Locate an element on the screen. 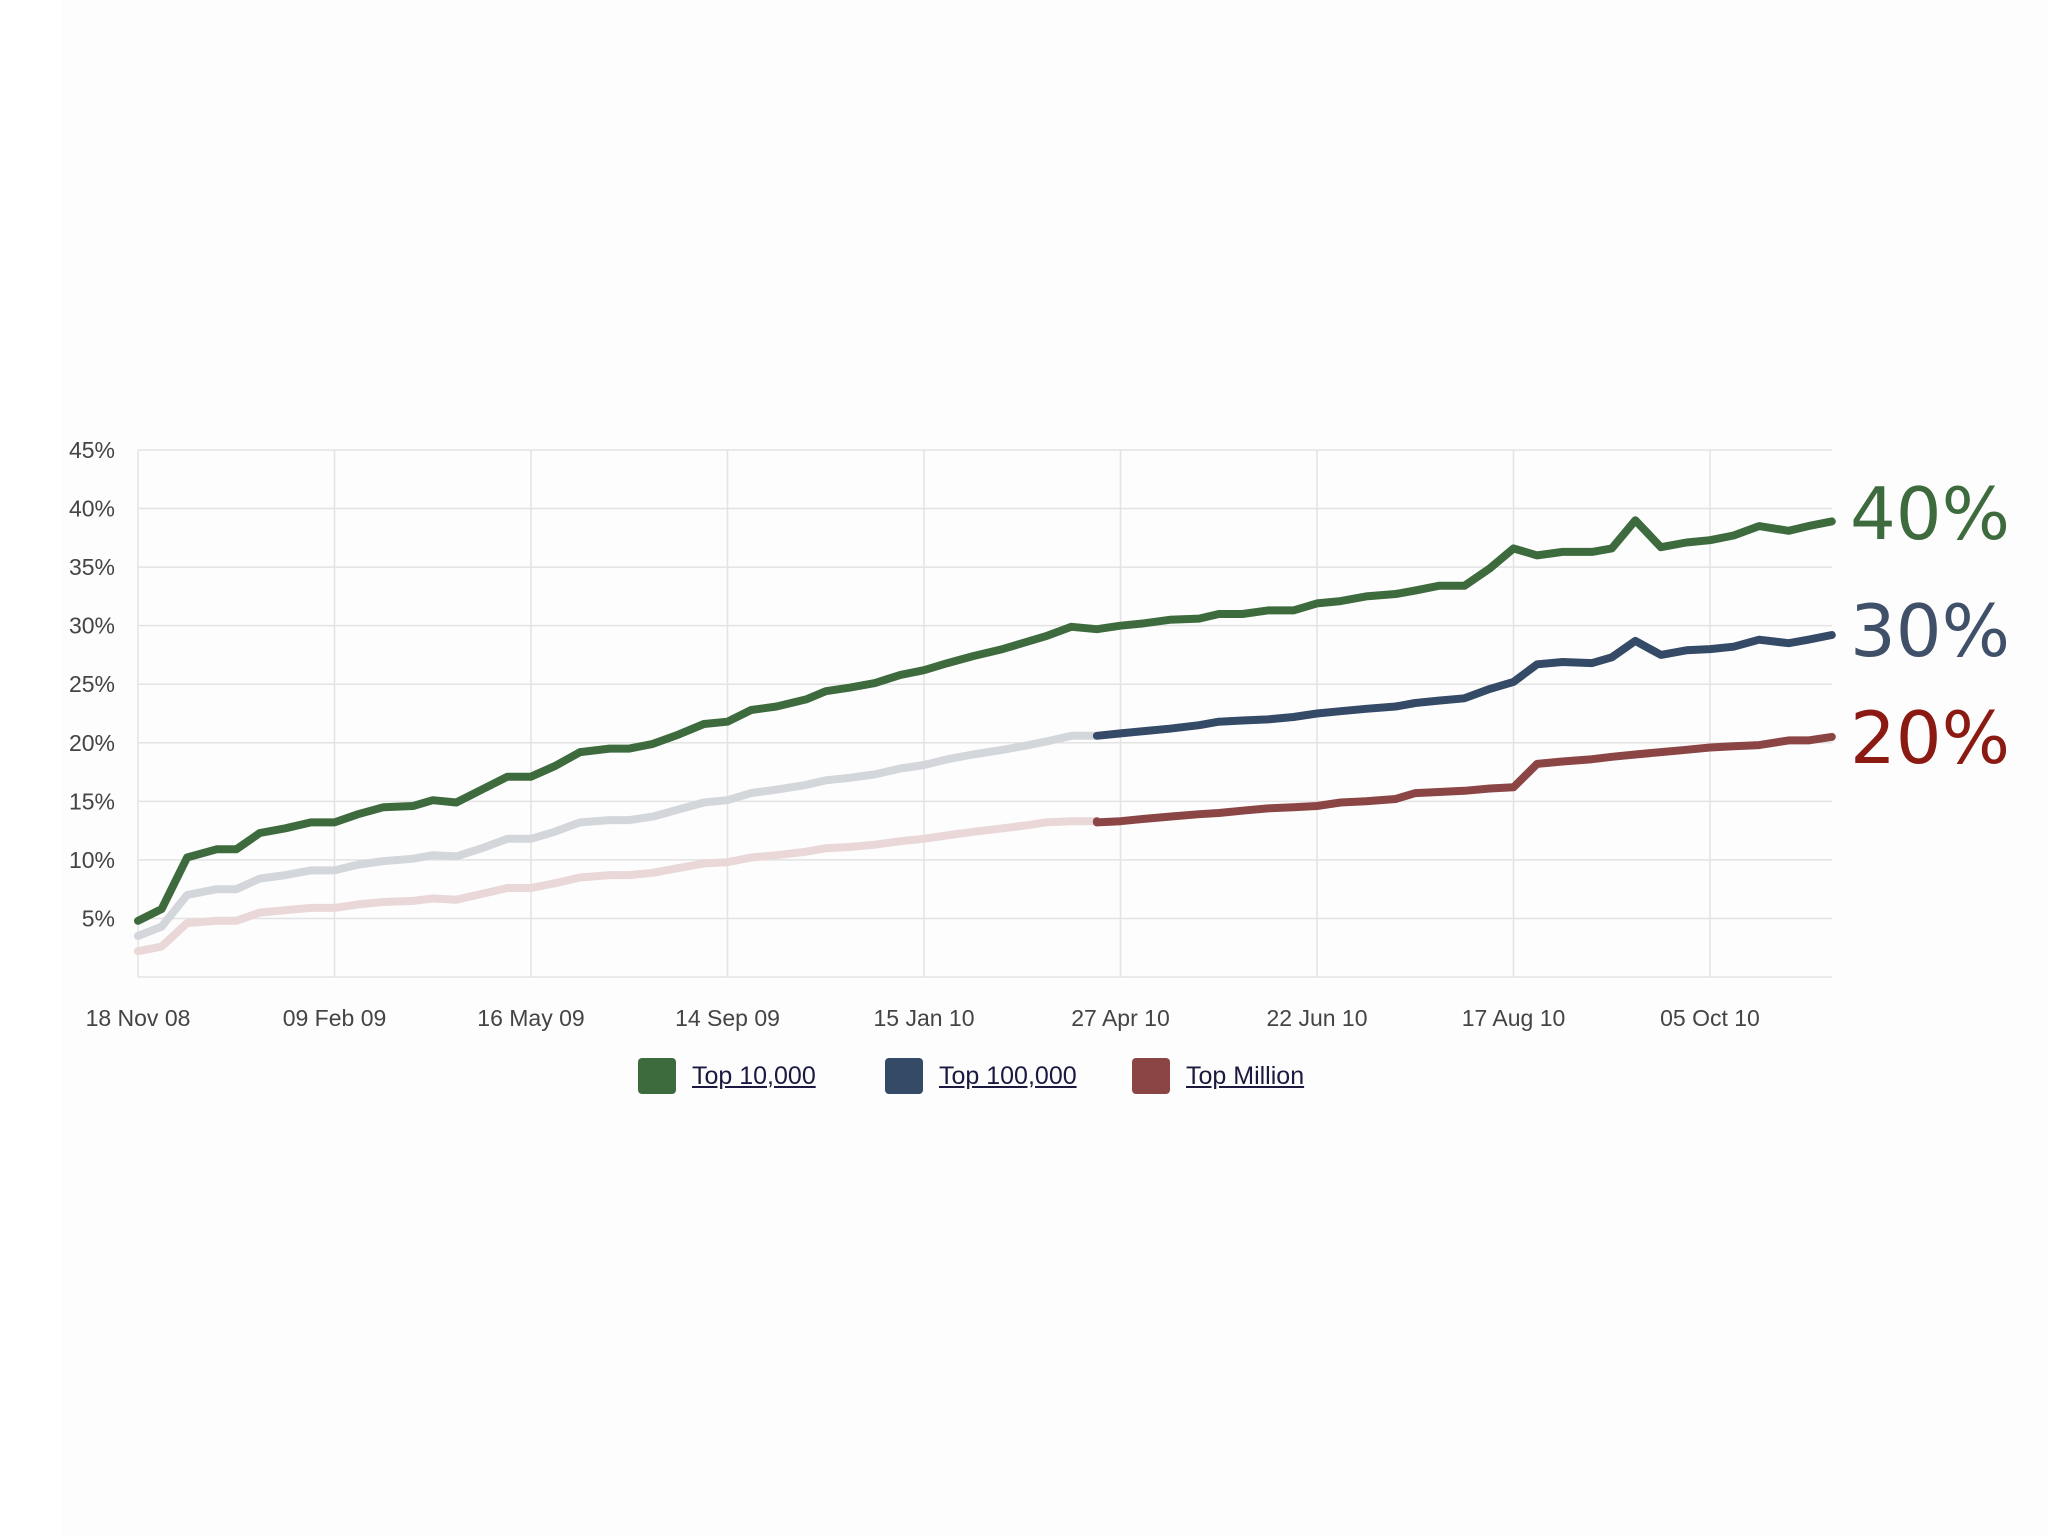 The image size is (2048, 1536). legend-item: Top 10,000 is located at coordinates (727, 1076).